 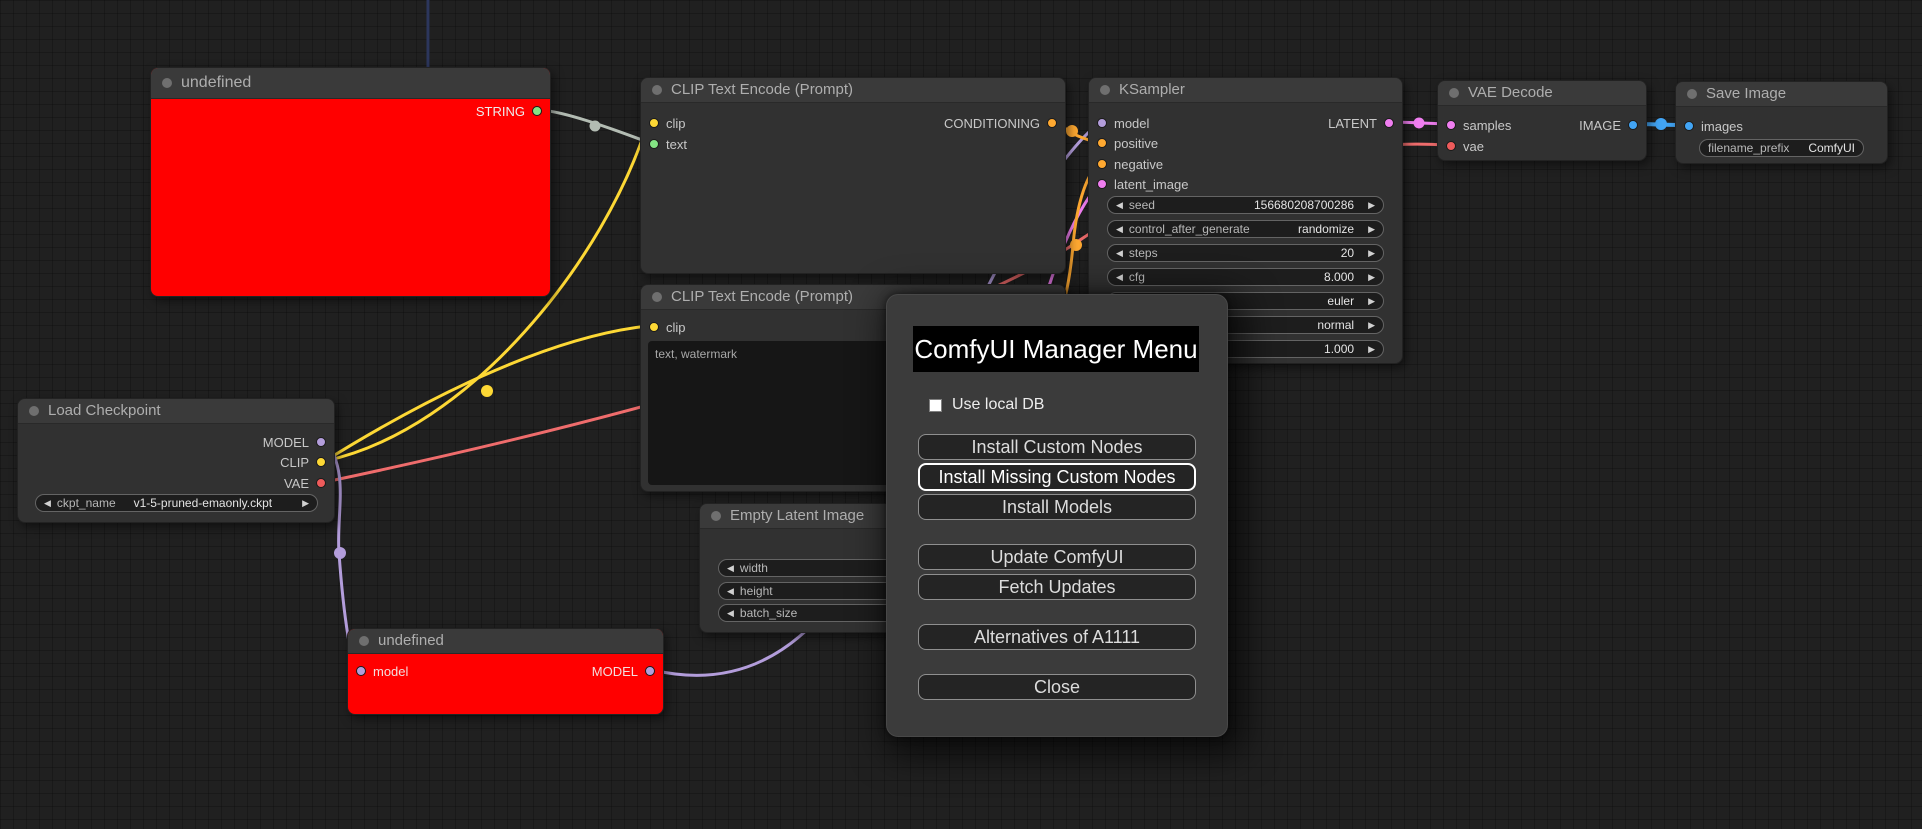 I want to click on node-title-bar: Save Image, so click(x=1781, y=94).